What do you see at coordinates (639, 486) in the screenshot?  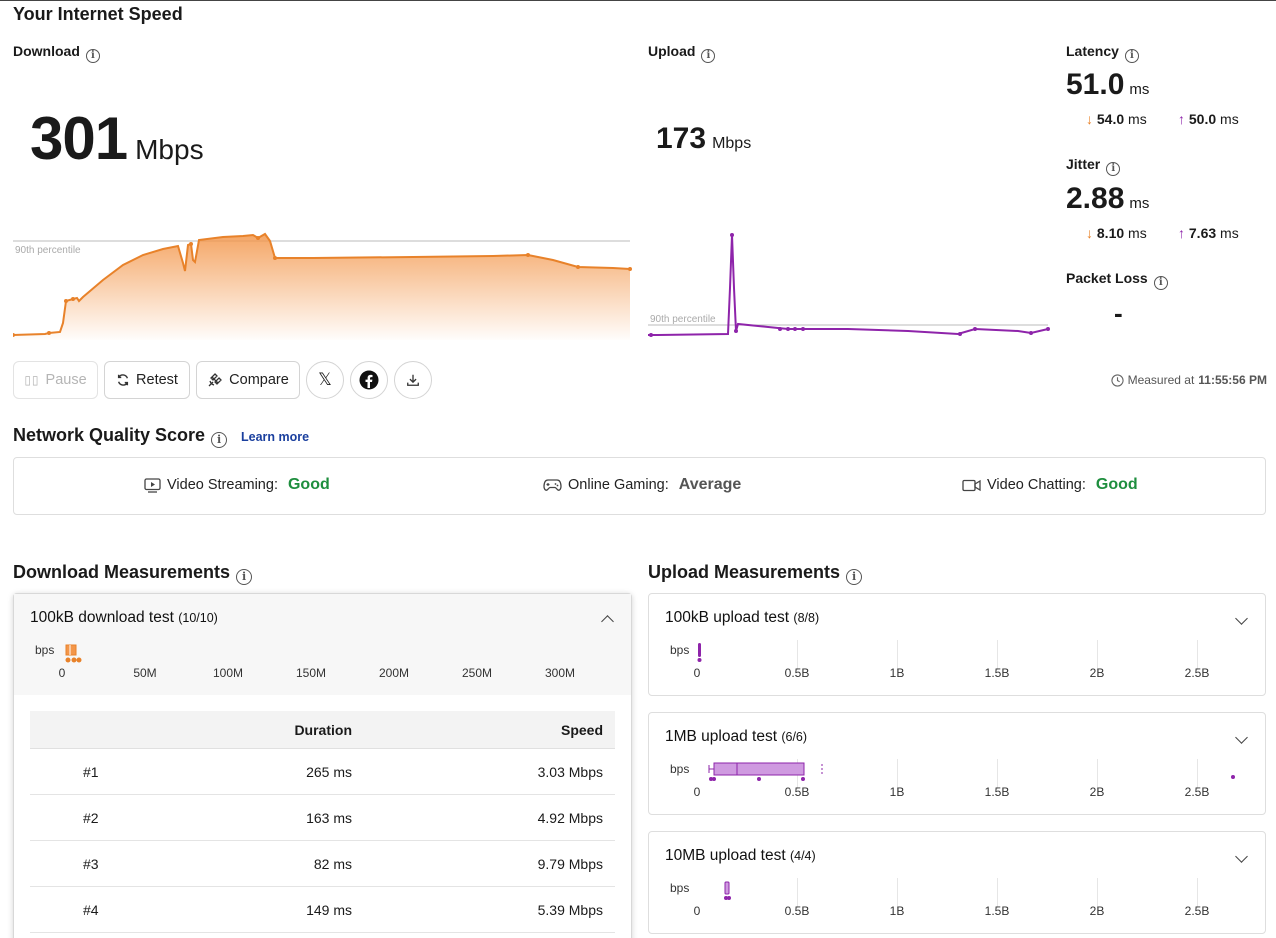 I see `quality-panel` at bounding box center [639, 486].